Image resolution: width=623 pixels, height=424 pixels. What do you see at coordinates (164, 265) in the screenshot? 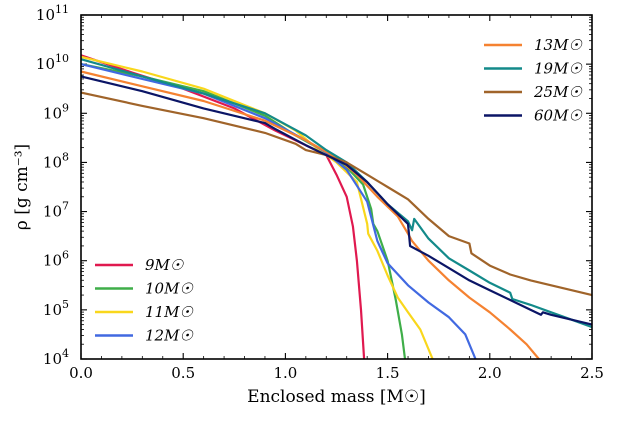
I see `legend-label: 9M☉` at bounding box center [164, 265].